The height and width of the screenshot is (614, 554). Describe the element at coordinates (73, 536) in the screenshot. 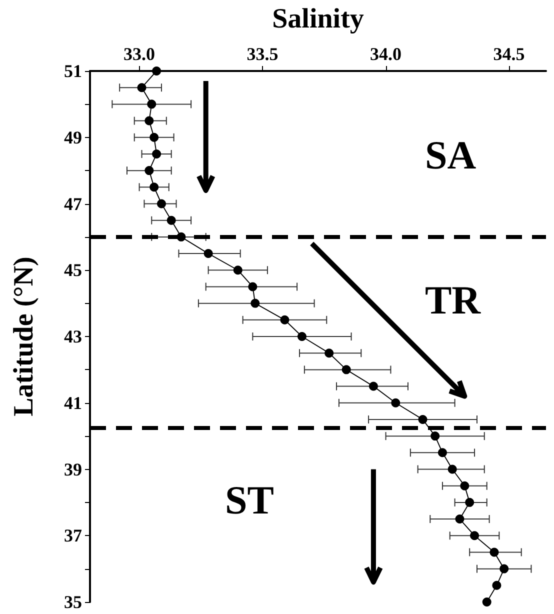

I see `y-tick-label: 37` at that location.